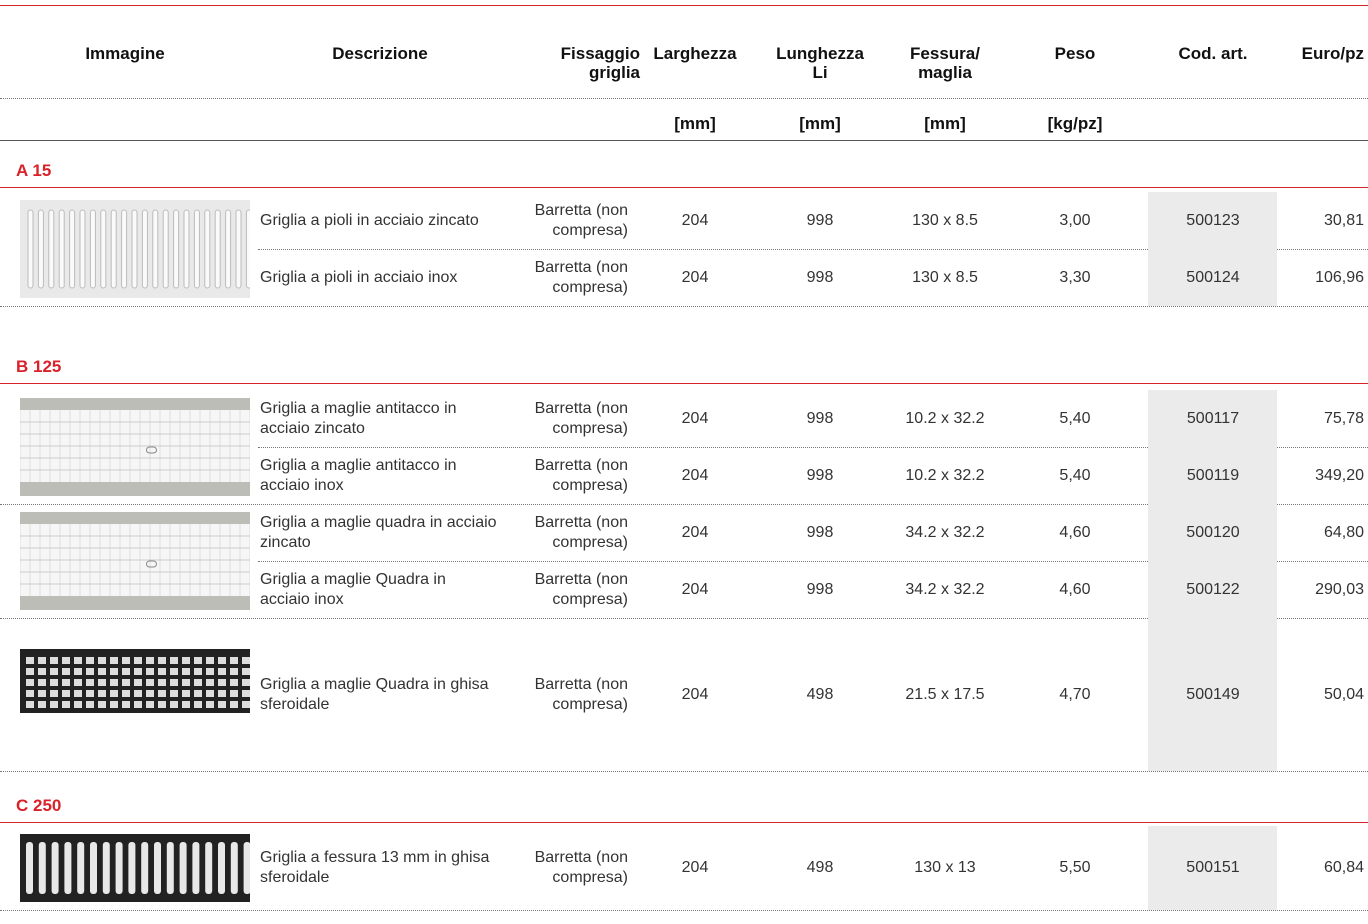 This screenshot has width=1368, height=924. What do you see at coordinates (1213, 589) in the screenshot?
I see `cell-value: 500122` at bounding box center [1213, 589].